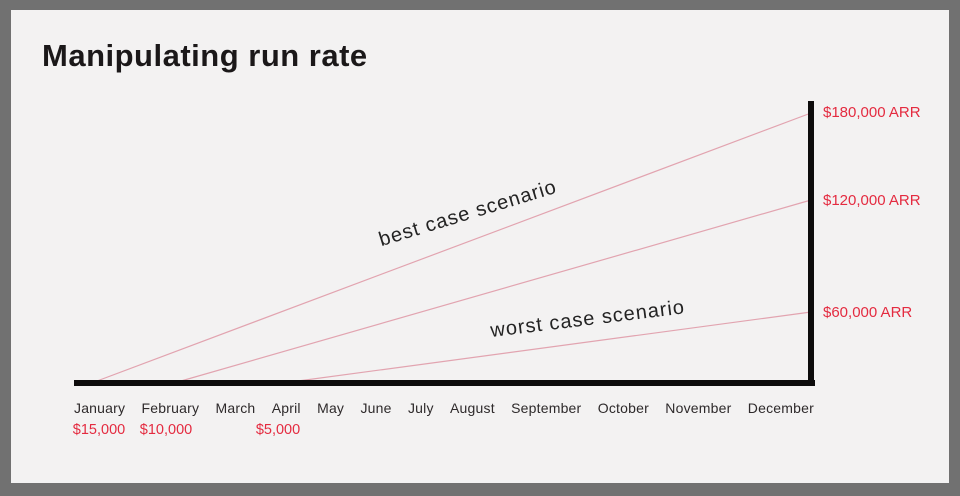  Describe the element at coordinates (872, 200) in the screenshot. I see `arr-label-120k: $120,000 ARR` at that location.